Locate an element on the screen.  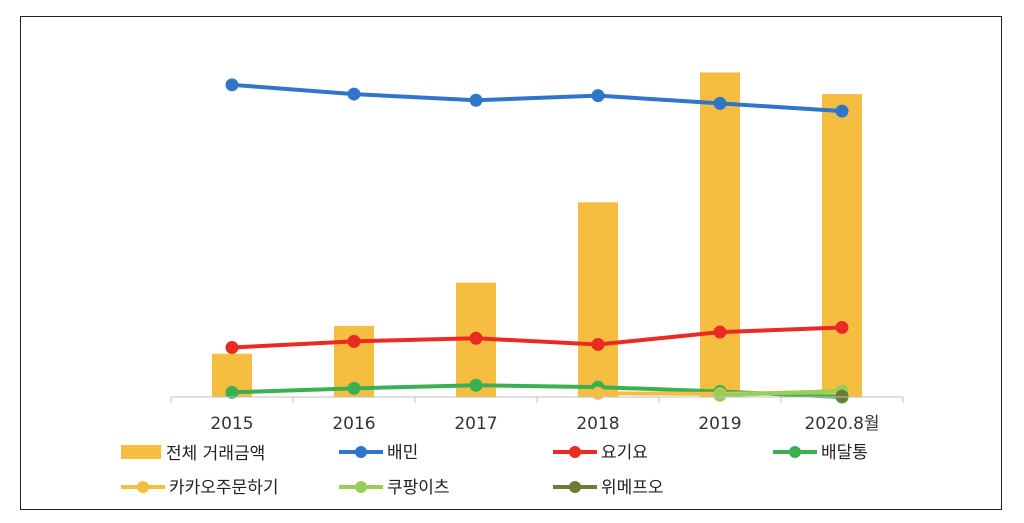
legend-label: 배민 is located at coordinates (402, 453).